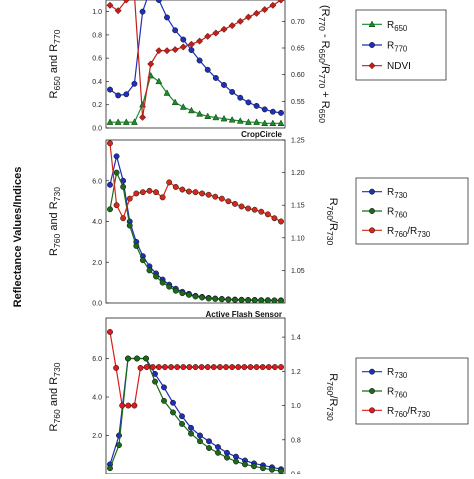 This screenshot has height=479, width=474. Describe the element at coordinates (97, 59) in the screenshot. I see `left-tick-label: 0.6` at that location.